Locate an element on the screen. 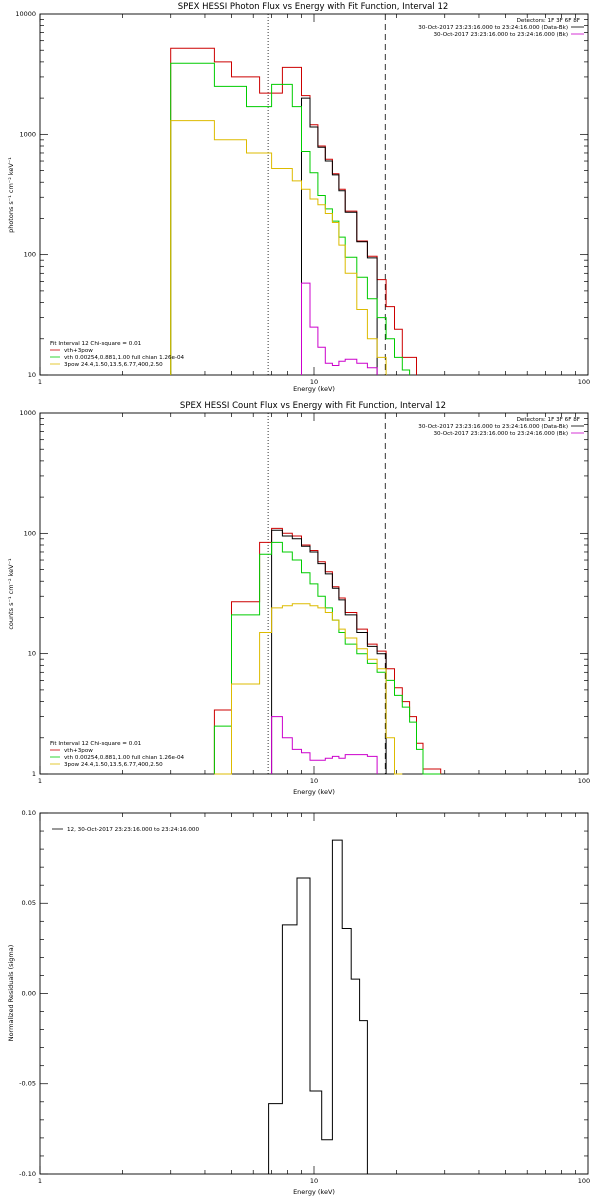  count-series-vth-3pow is located at coordinates (327, 650).